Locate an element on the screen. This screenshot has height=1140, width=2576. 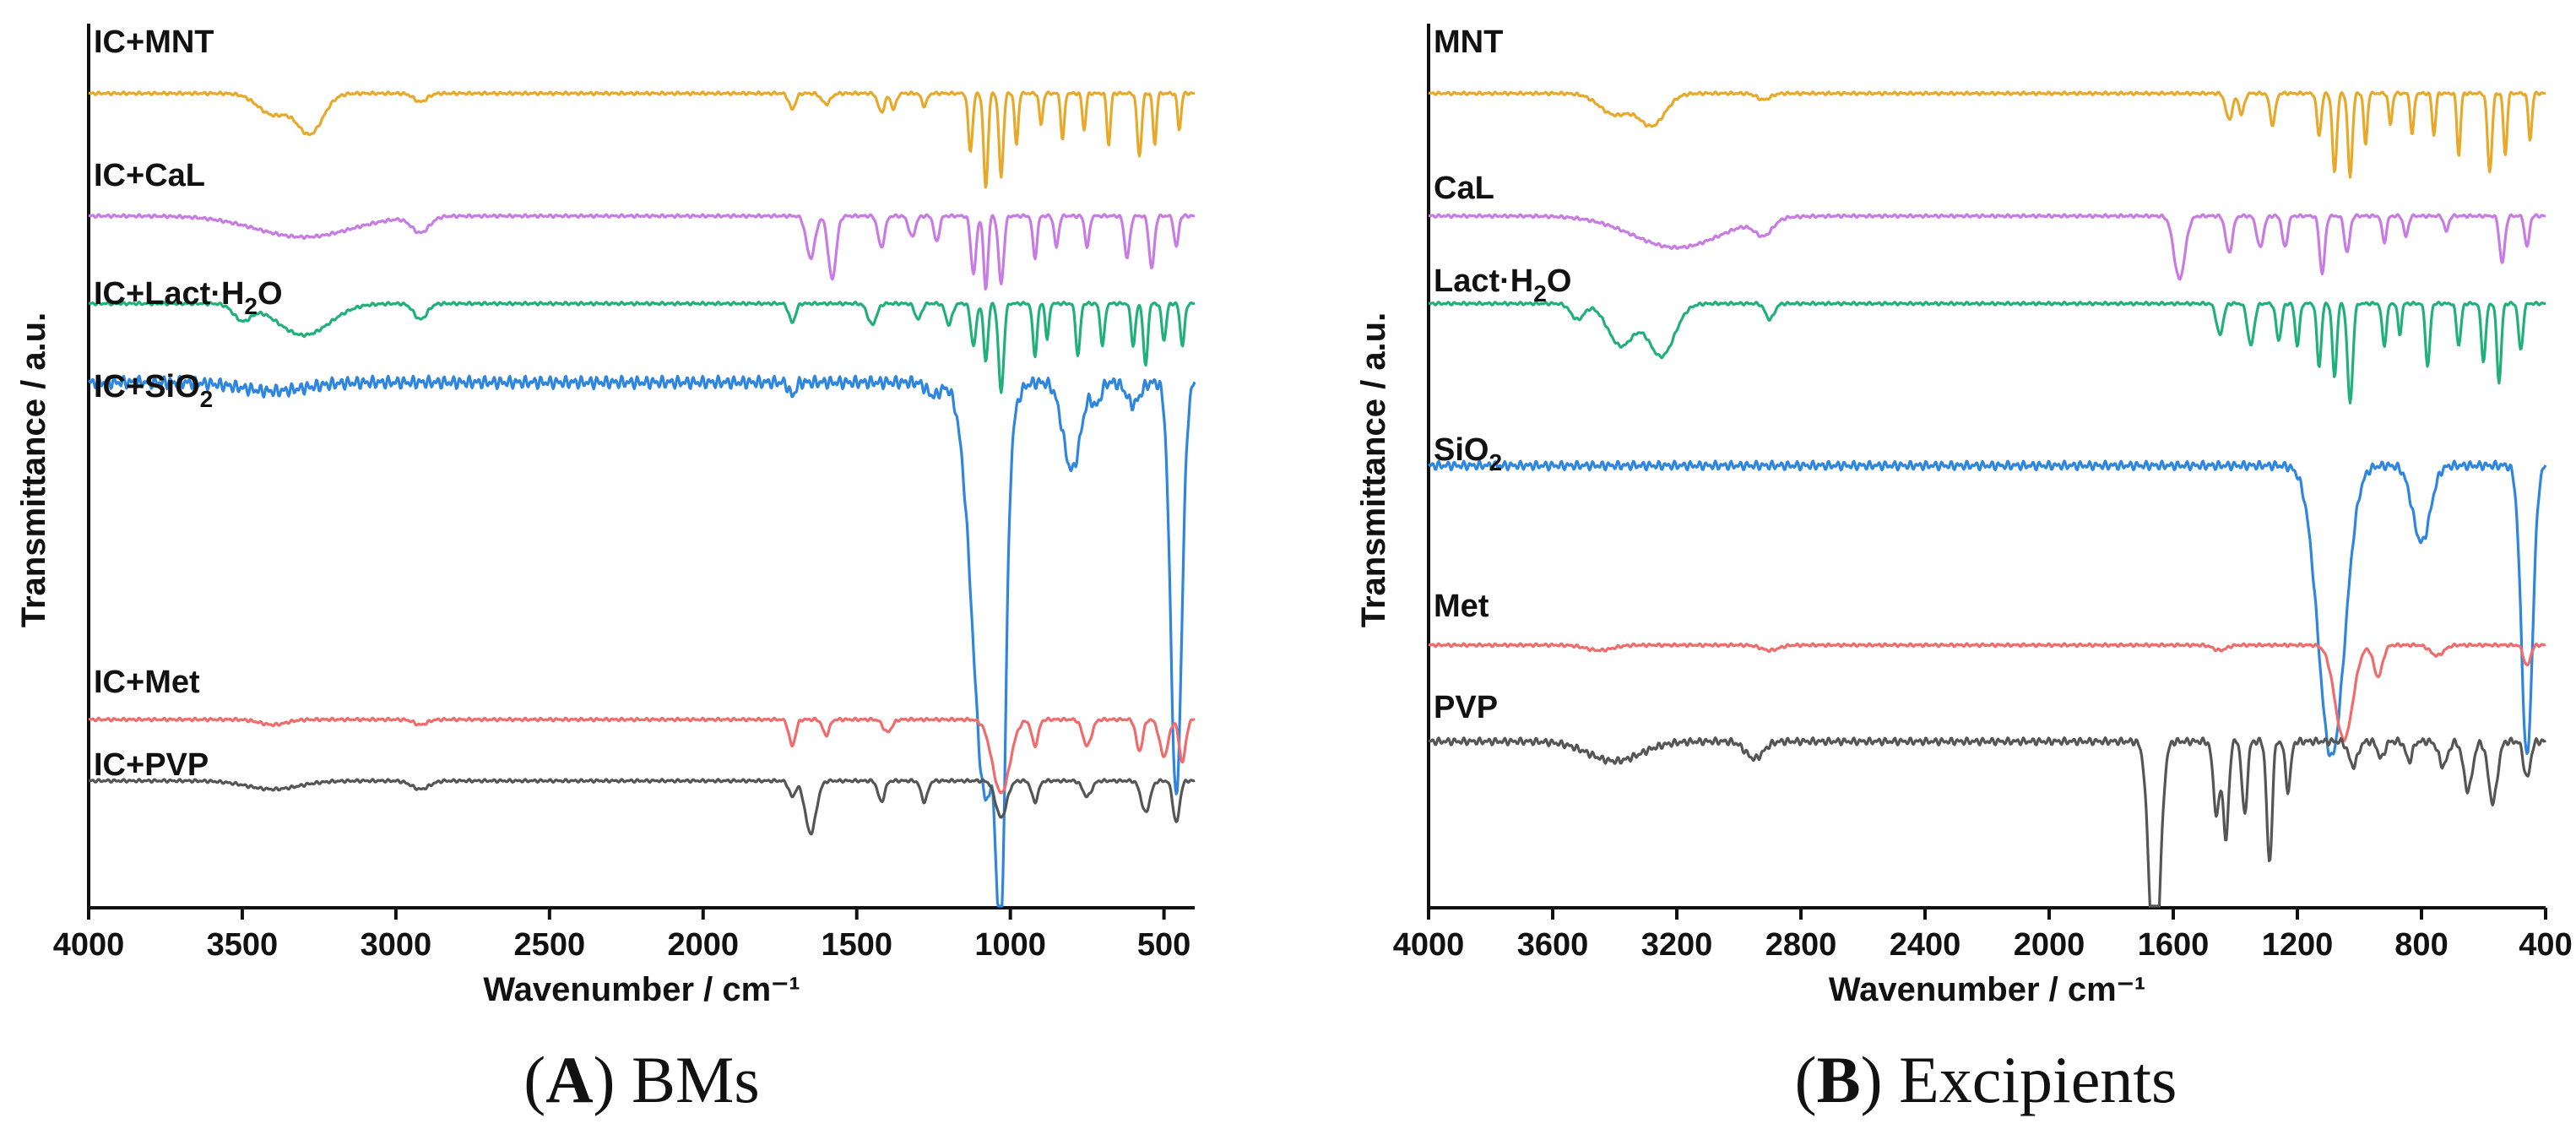
x-tick-label: 3200 is located at coordinates (1677, 945).